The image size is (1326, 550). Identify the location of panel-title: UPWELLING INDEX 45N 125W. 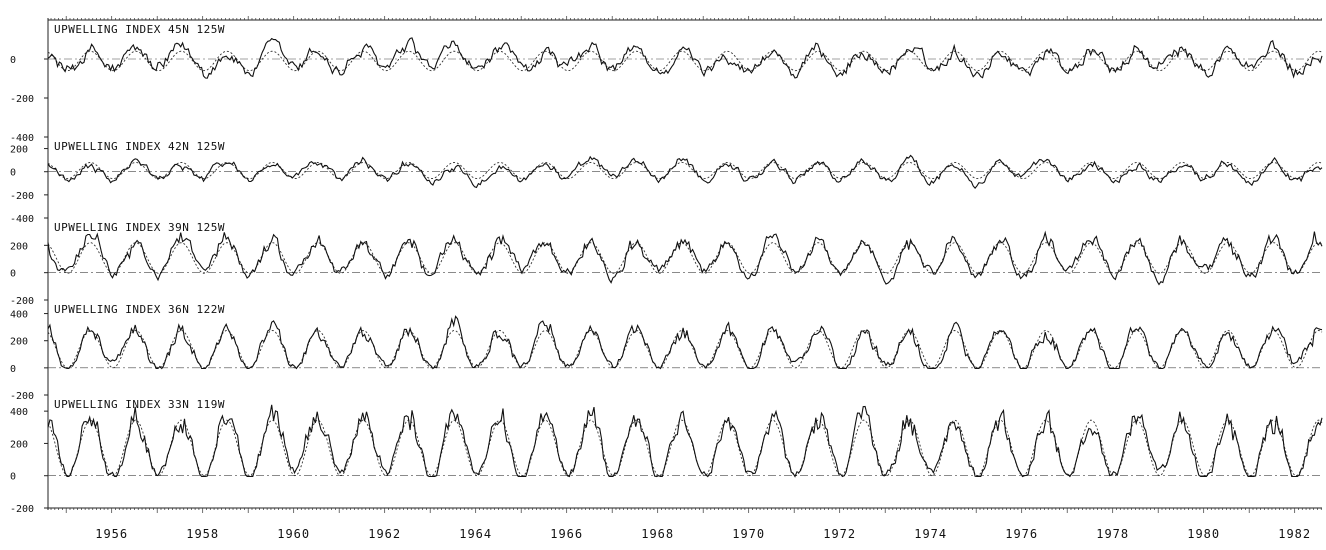
(139, 29).